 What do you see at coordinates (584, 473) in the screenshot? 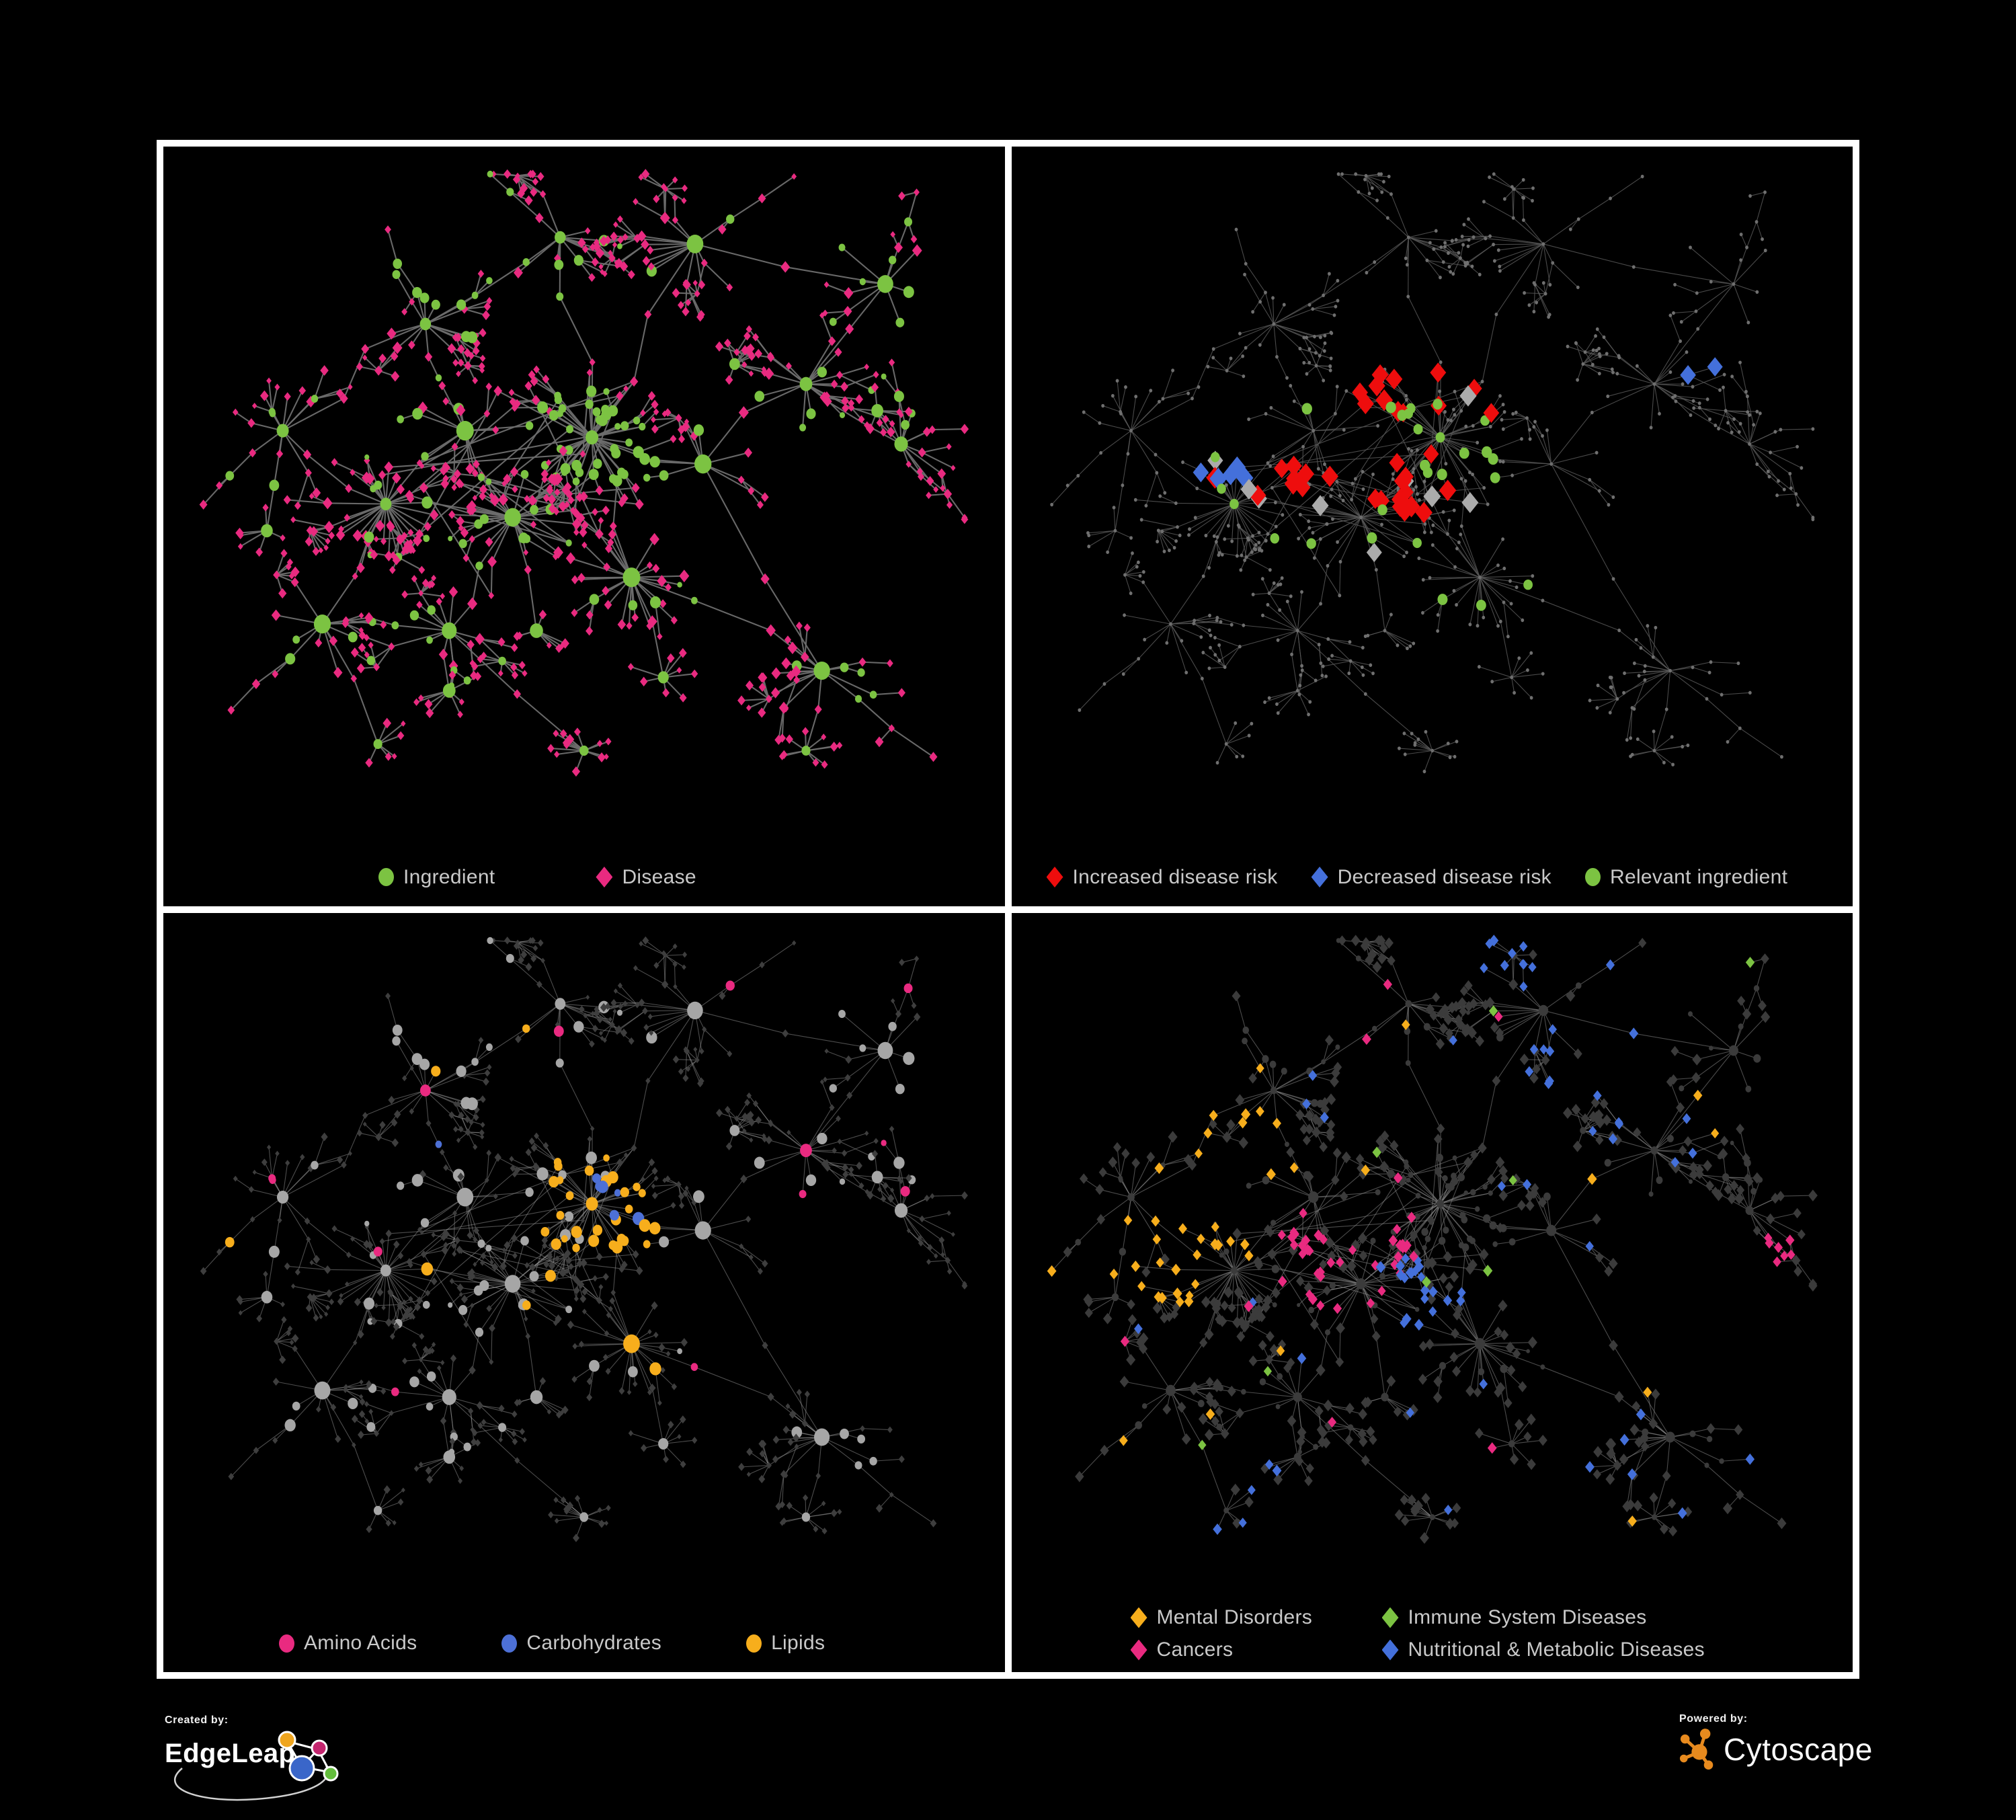
I see `network-graph-ingredient-disease` at bounding box center [584, 473].